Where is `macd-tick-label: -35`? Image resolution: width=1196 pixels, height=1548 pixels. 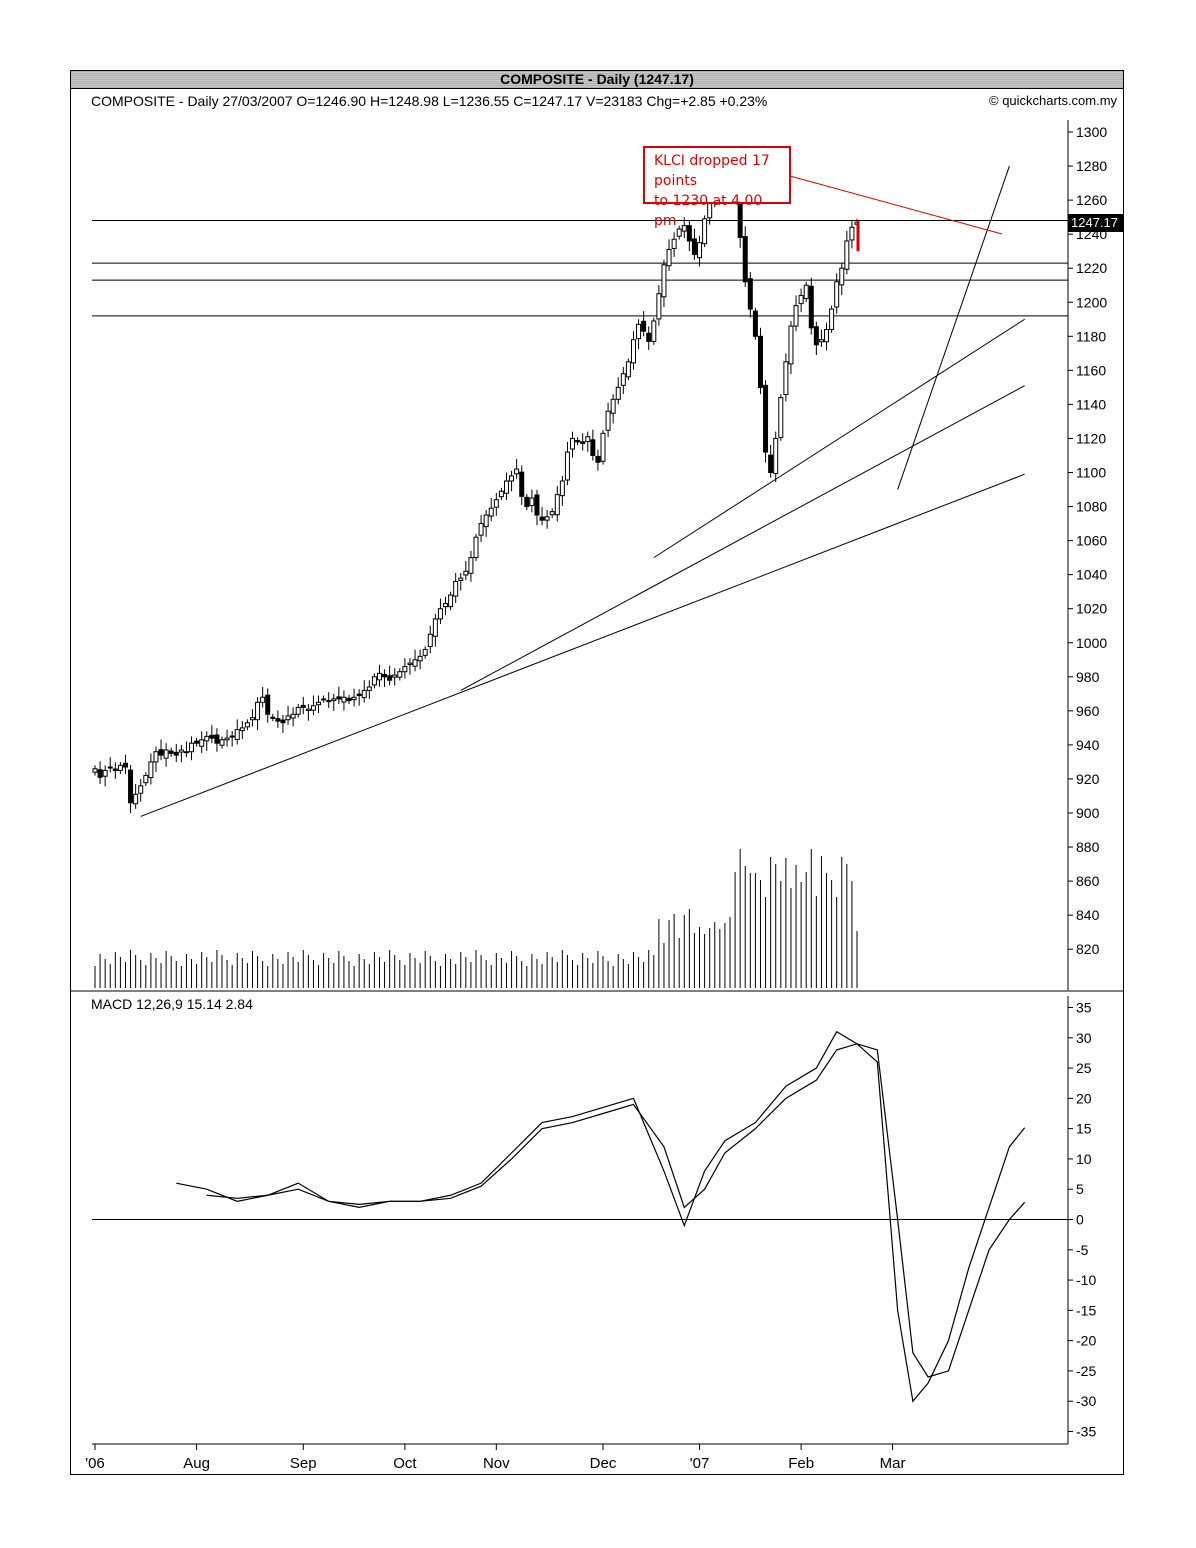 macd-tick-label: -35 is located at coordinates (1086, 1432).